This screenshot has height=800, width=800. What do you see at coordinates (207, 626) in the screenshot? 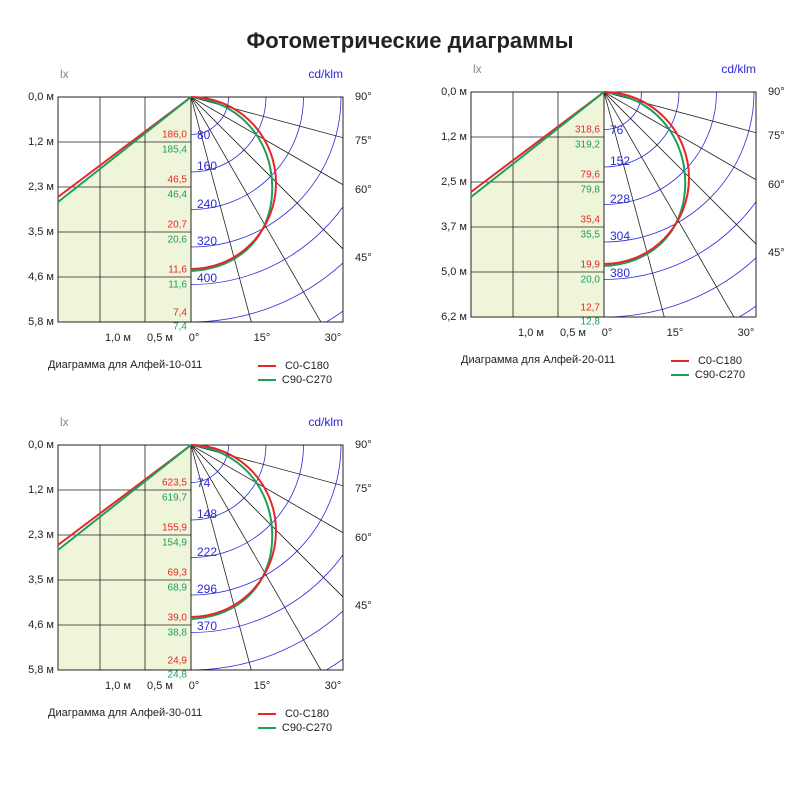
I see `intensity-label: 370` at bounding box center [207, 626].